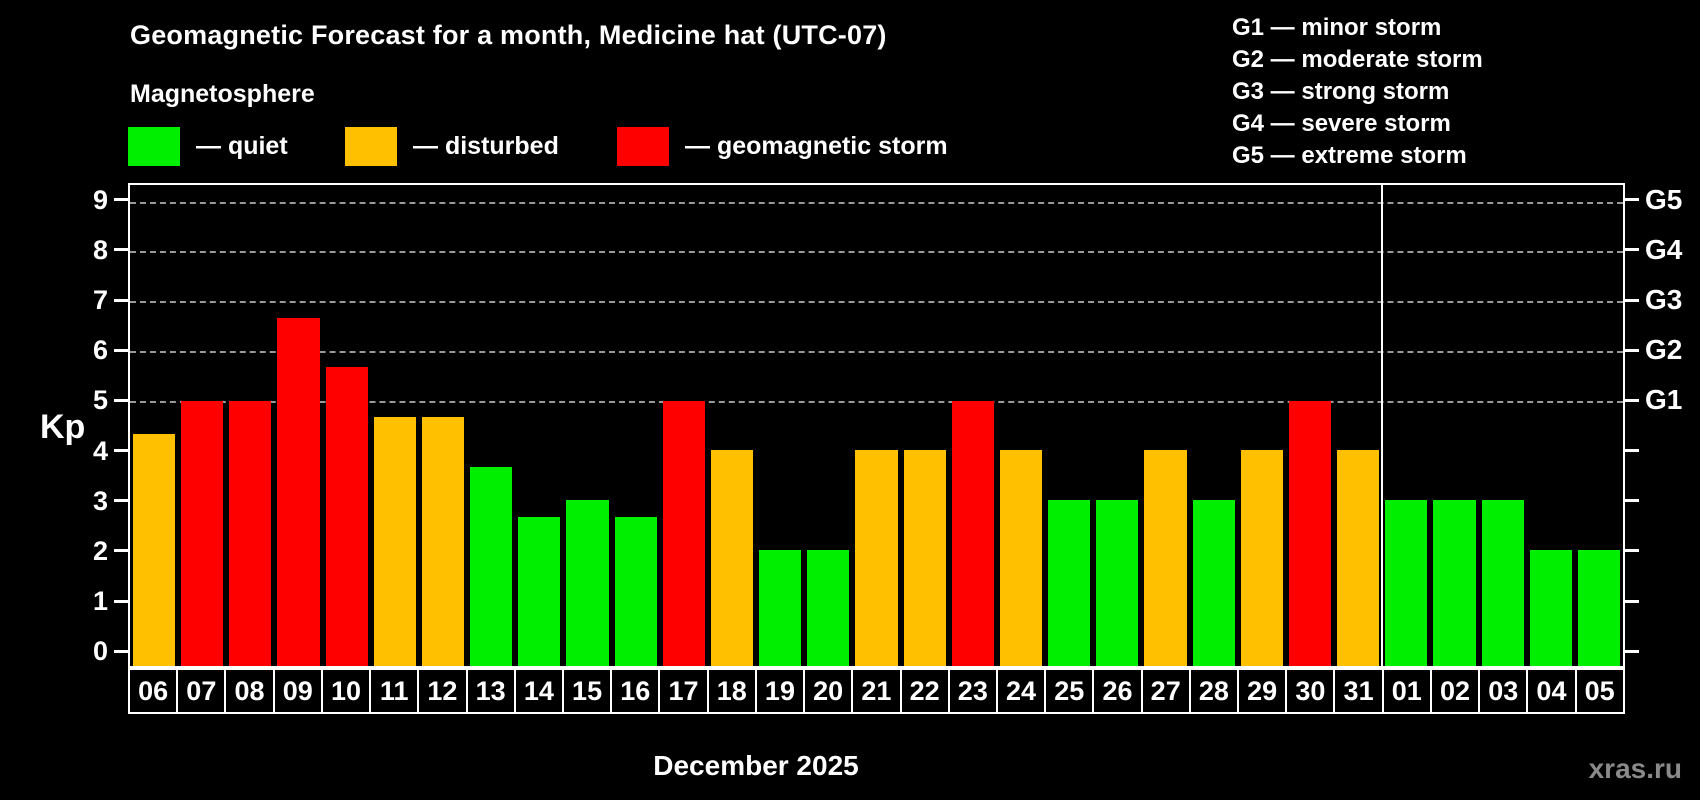 The width and height of the screenshot is (1700, 800). What do you see at coordinates (1635, 768) in the screenshot?
I see `watermark: xras.ru` at bounding box center [1635, 768].